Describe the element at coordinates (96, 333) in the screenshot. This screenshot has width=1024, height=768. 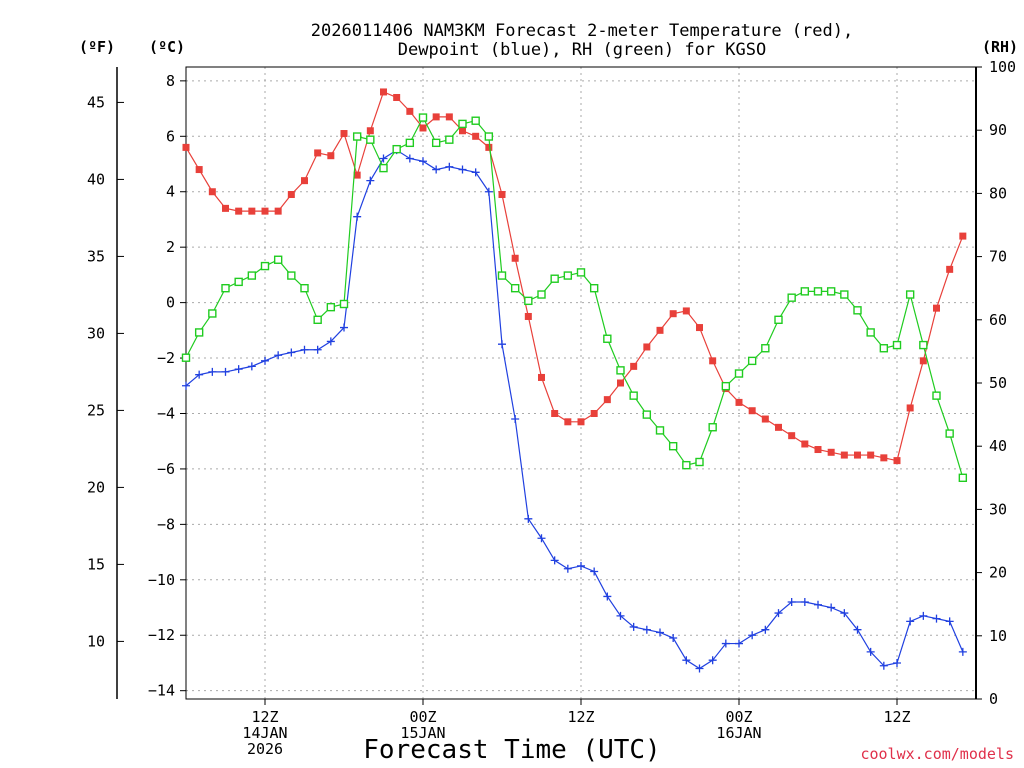
I see `fahrenheit-tick-label: 30` at that location.